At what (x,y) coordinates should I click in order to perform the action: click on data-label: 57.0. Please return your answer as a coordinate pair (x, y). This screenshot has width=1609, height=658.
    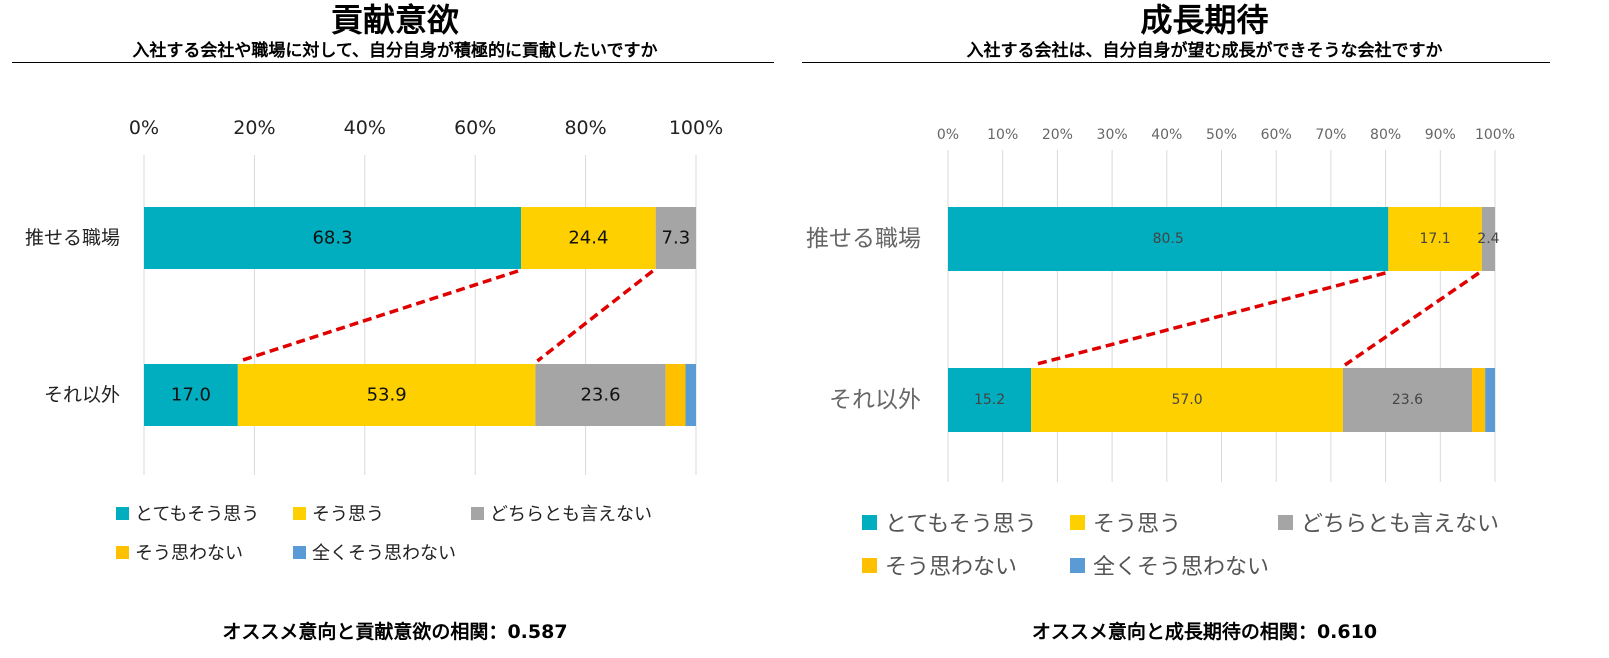
    Looking at the image, I should click on (1186, 400).